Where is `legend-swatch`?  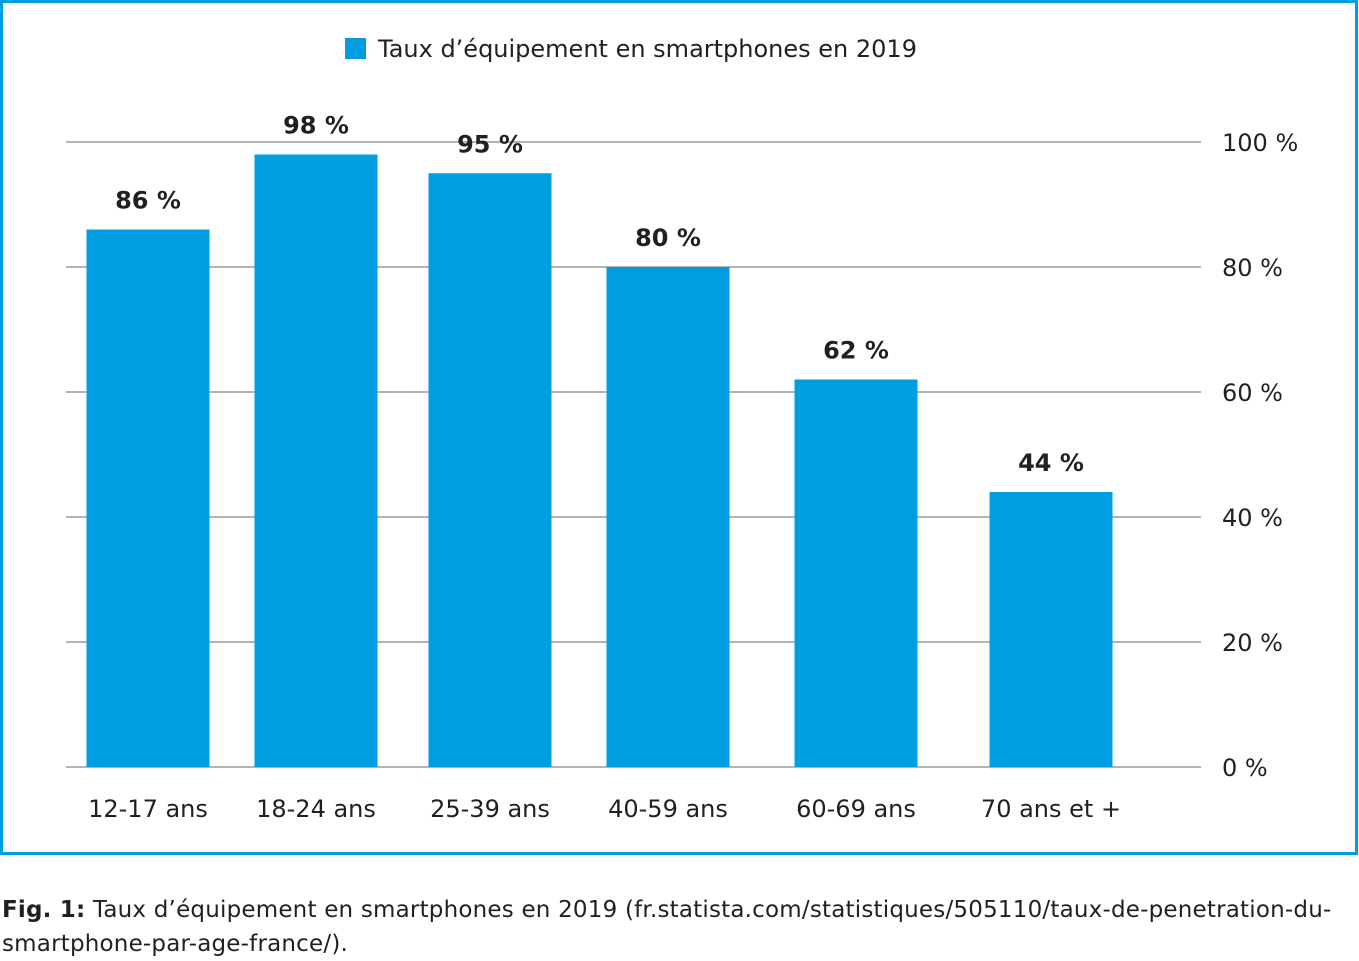 legend-swatch is located at coordinates (355, 48).